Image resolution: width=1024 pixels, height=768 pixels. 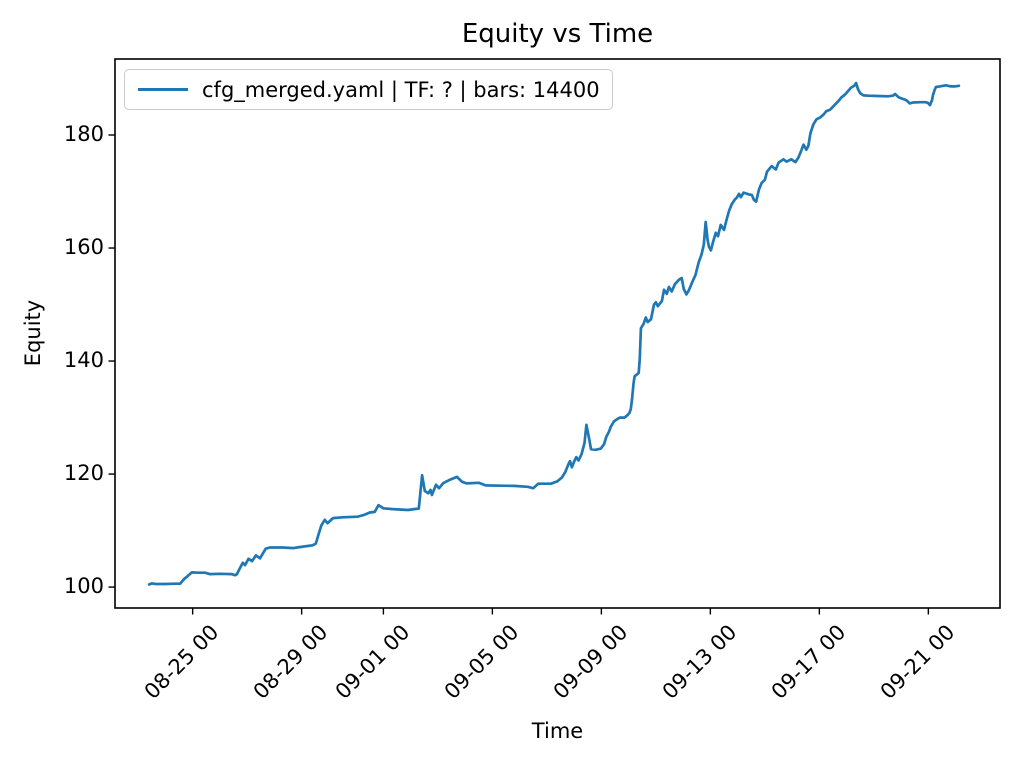 What do you see at coordinates (83, 473) in the screenshot?
I see `y-tick-label: 120` at bounding box center [83, 473].